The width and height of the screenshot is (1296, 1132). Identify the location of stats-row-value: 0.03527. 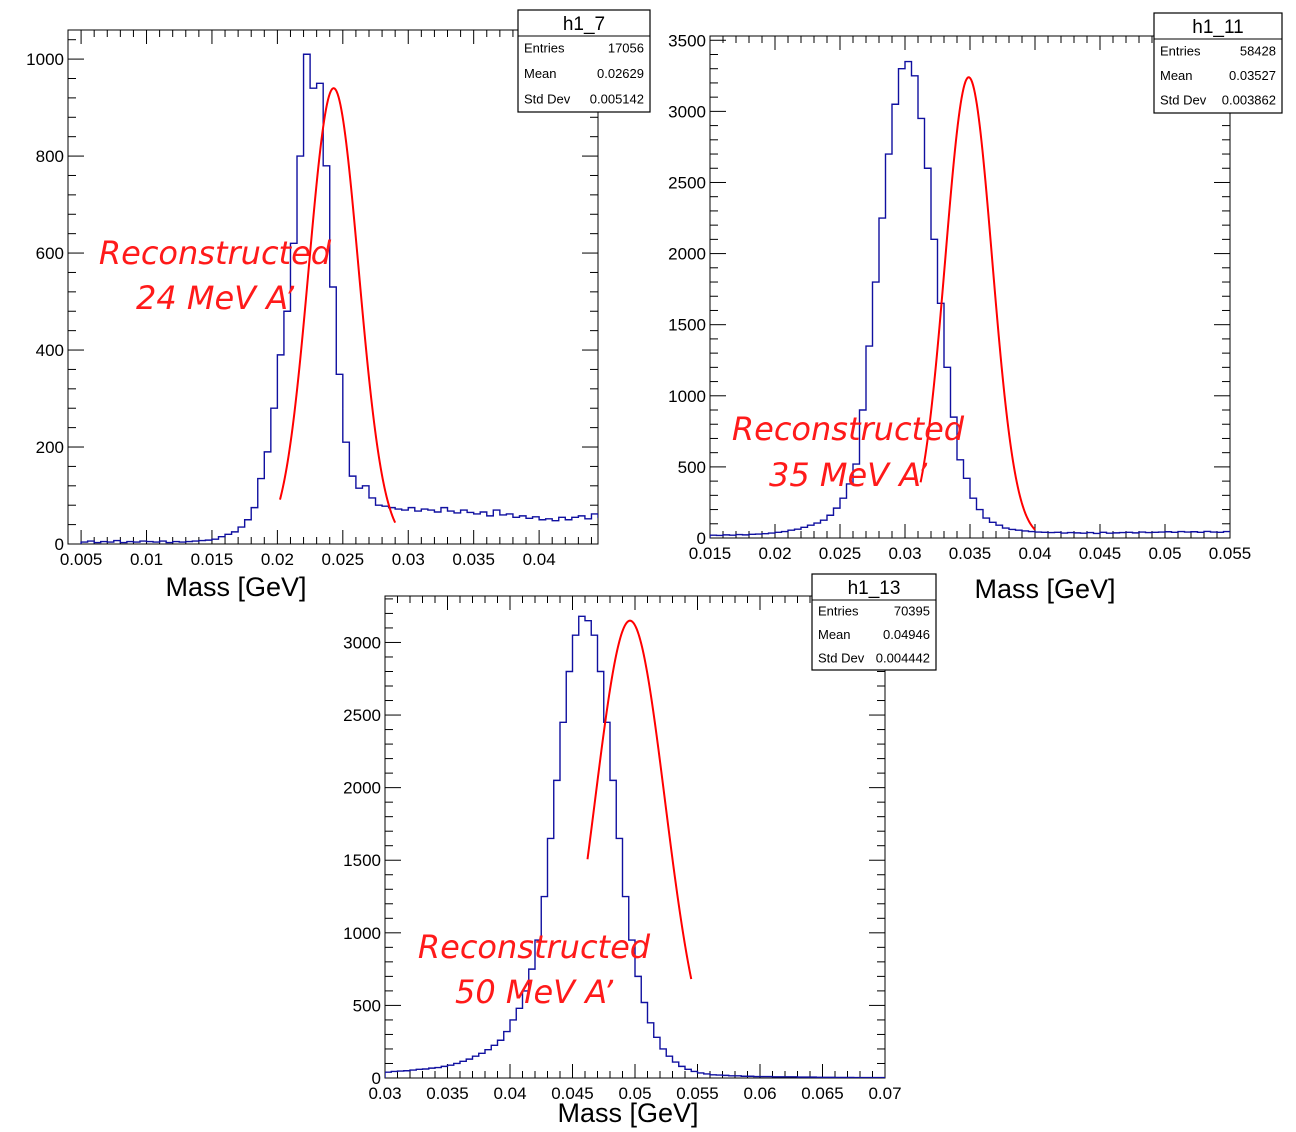
(1252, 75).